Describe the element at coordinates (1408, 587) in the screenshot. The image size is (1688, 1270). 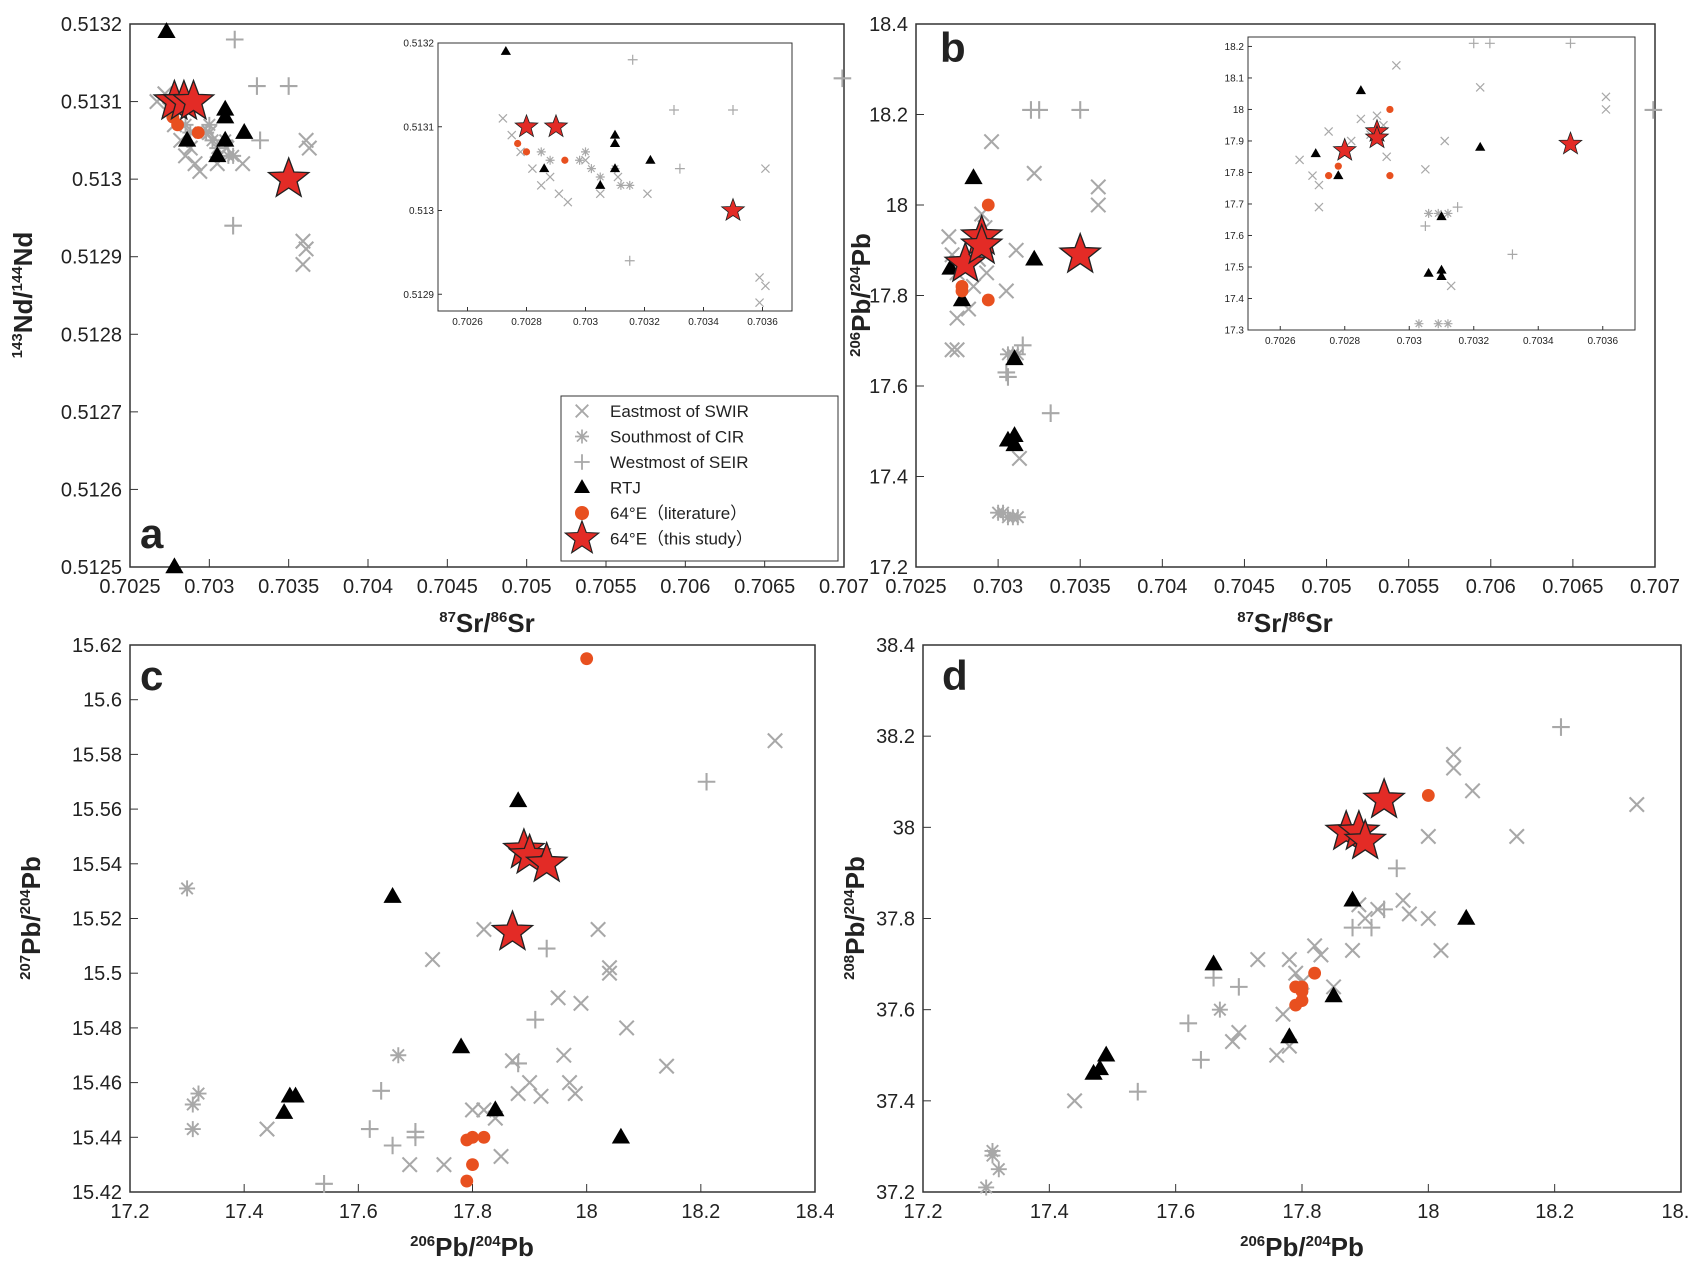
I see `x-tick-label: 0.7055` at that location.